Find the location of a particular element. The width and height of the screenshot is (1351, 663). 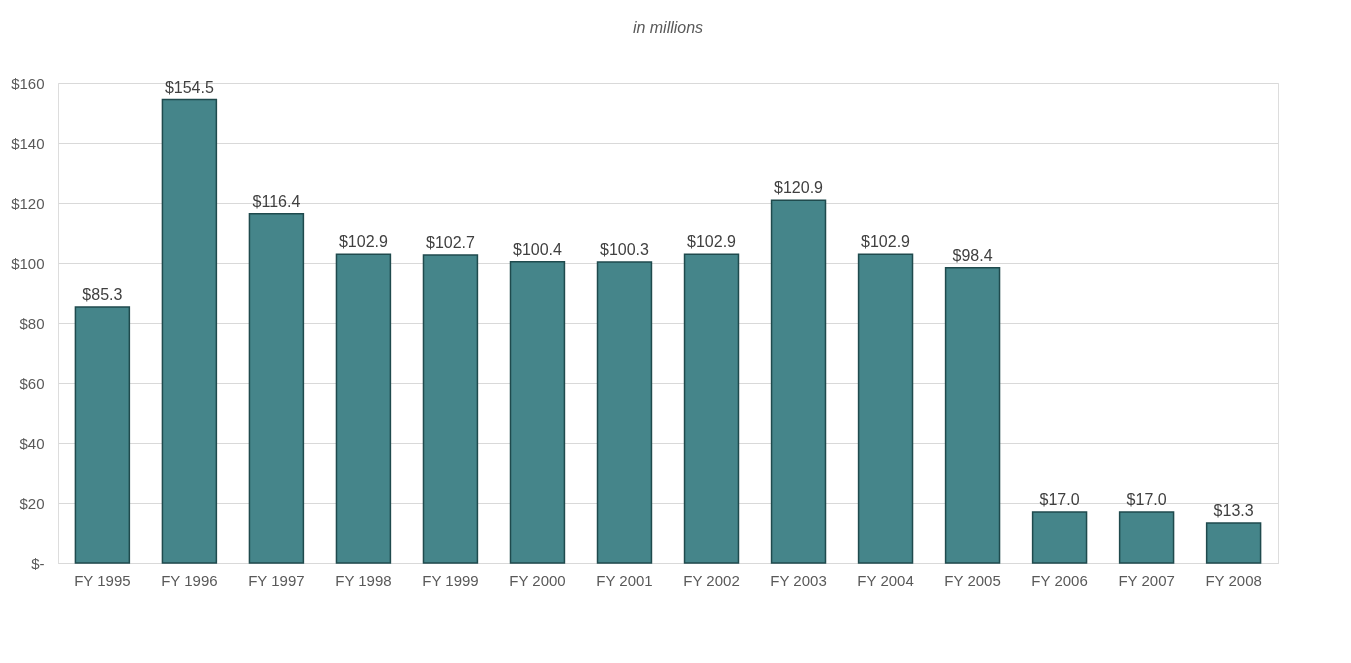

x-tick-label: FY 2006 is located at coordinates (1059, 580).